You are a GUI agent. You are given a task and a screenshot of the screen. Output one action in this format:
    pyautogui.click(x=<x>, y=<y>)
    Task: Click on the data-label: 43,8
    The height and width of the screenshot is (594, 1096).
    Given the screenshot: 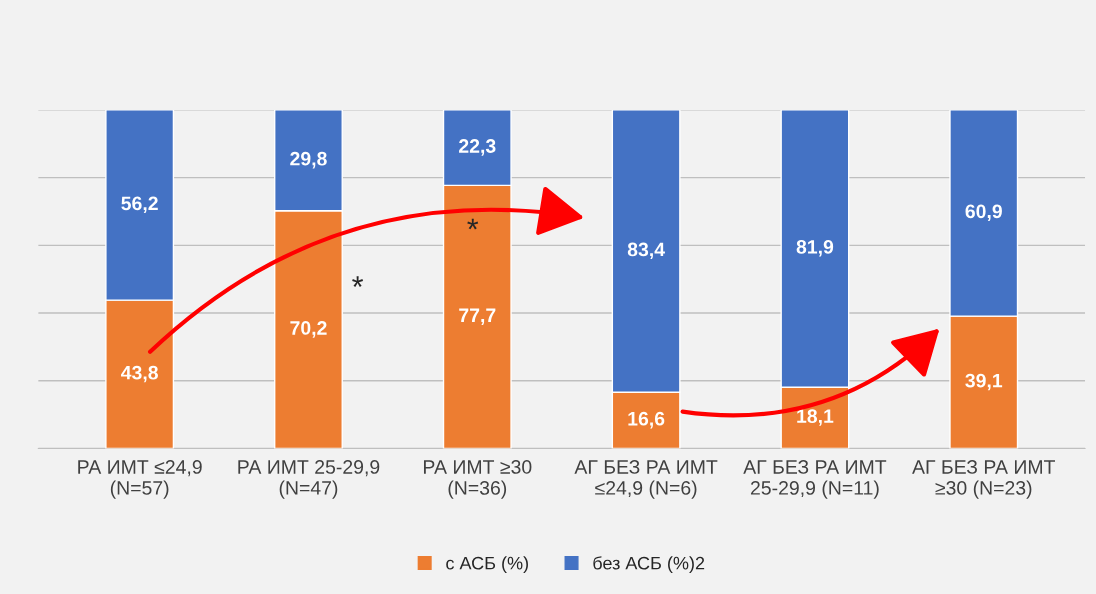 What is the action you would take?
    pyautogui.click(x=139, y=374)
    